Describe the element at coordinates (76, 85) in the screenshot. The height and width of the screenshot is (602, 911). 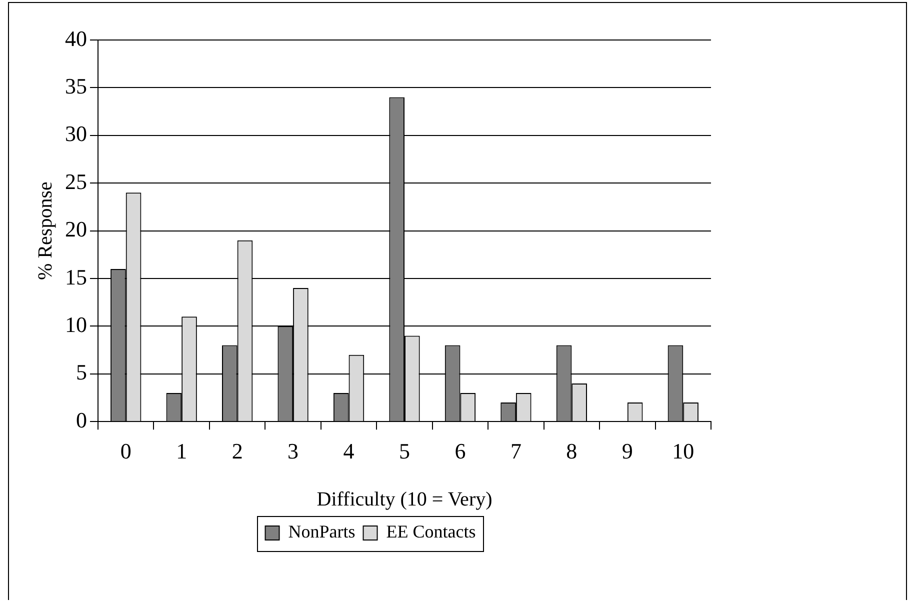
I see `y-tick-label: 35` at that location.